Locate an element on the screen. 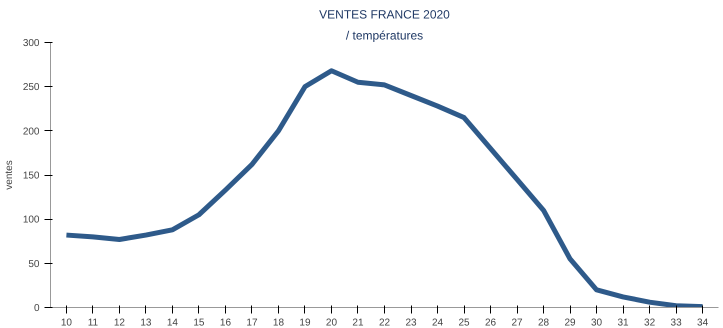 This screenshot has height=328, width=723. y-tick-label: 250 is located at coordinates (31, 88).